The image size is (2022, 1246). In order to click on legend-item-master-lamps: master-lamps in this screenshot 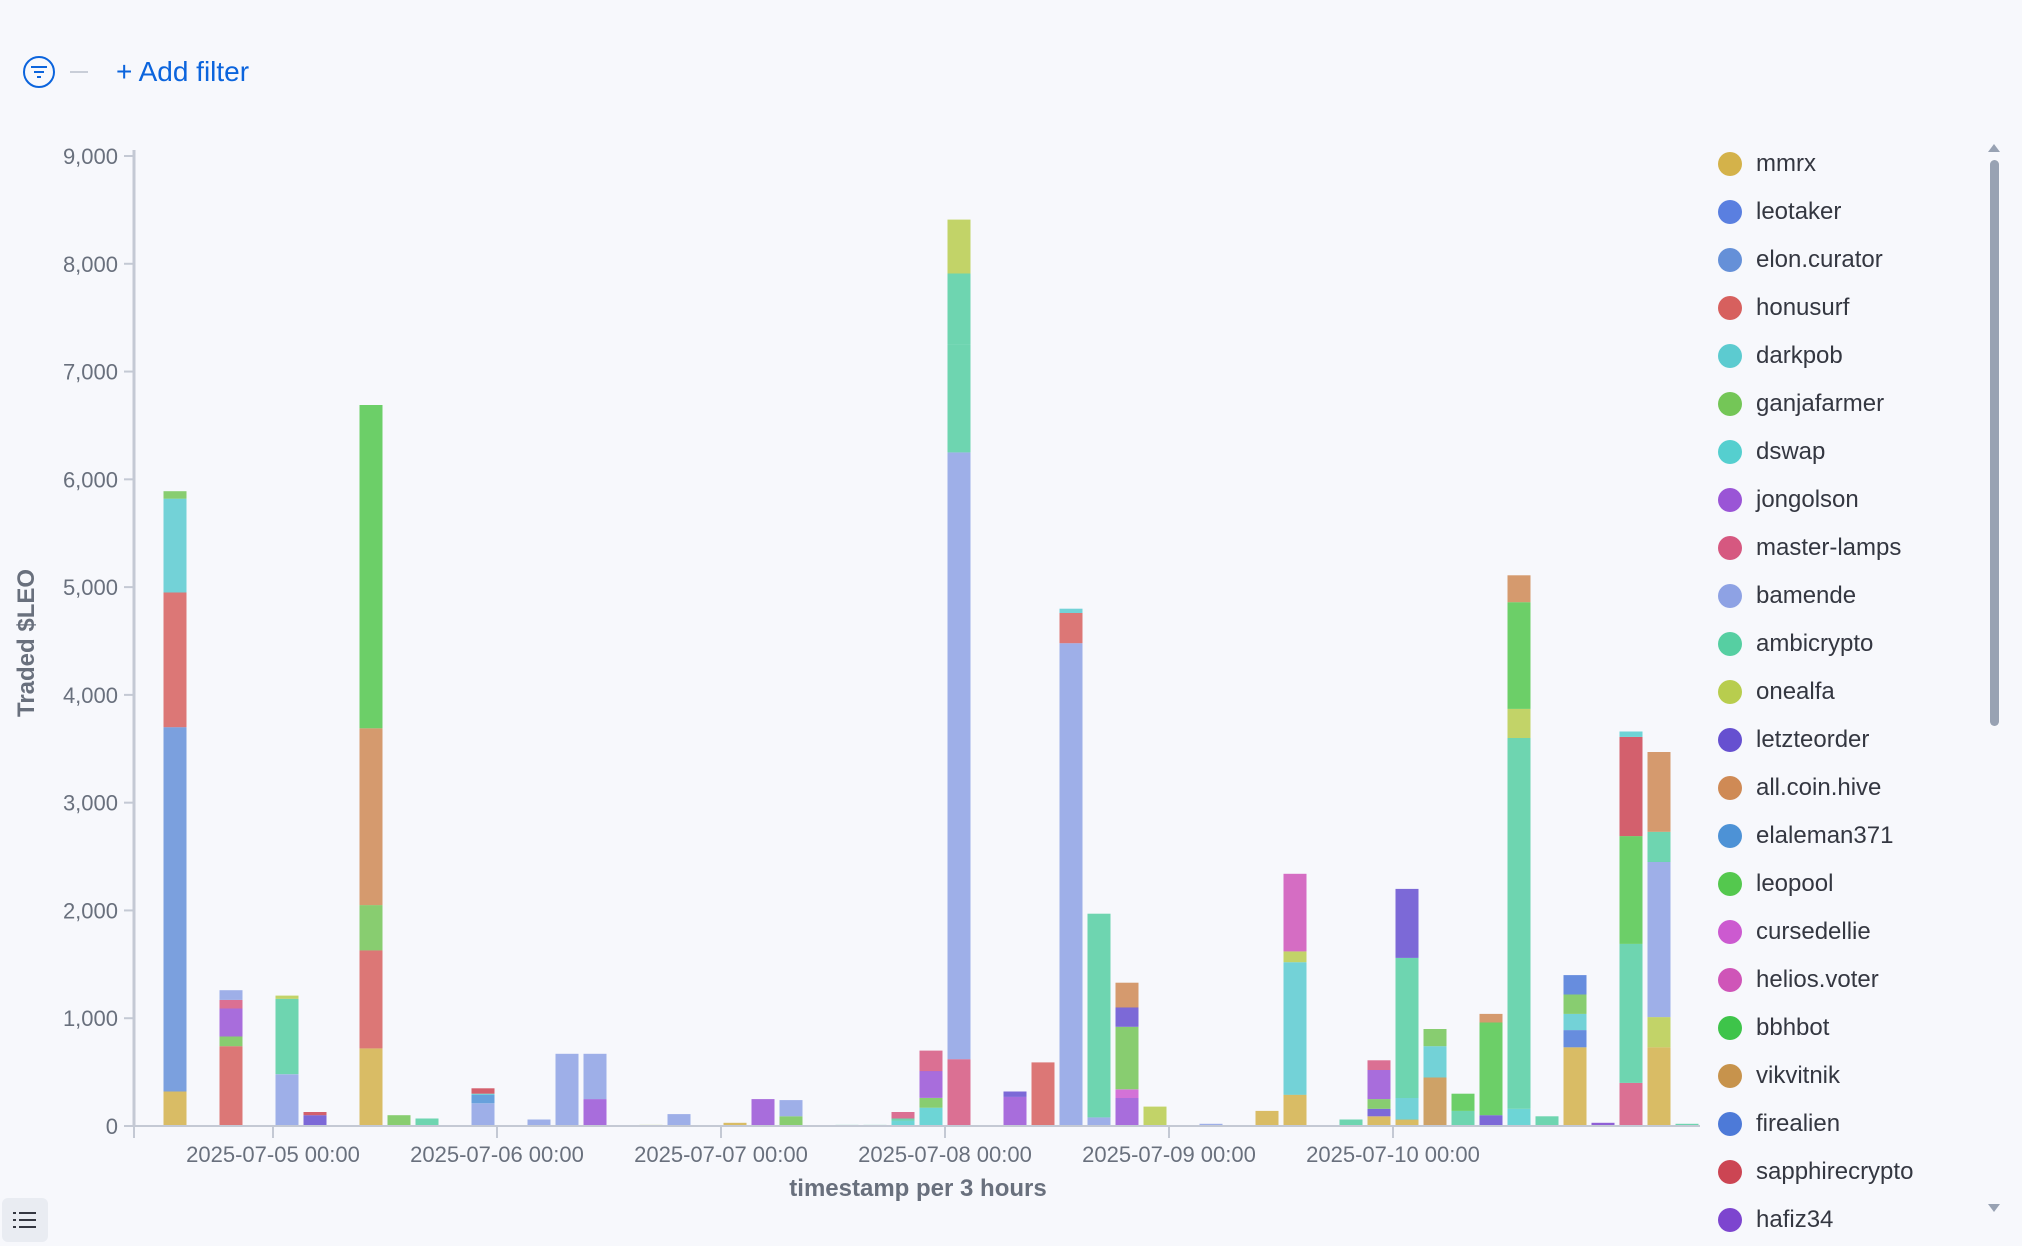, I will do `click(1848, 548)`.